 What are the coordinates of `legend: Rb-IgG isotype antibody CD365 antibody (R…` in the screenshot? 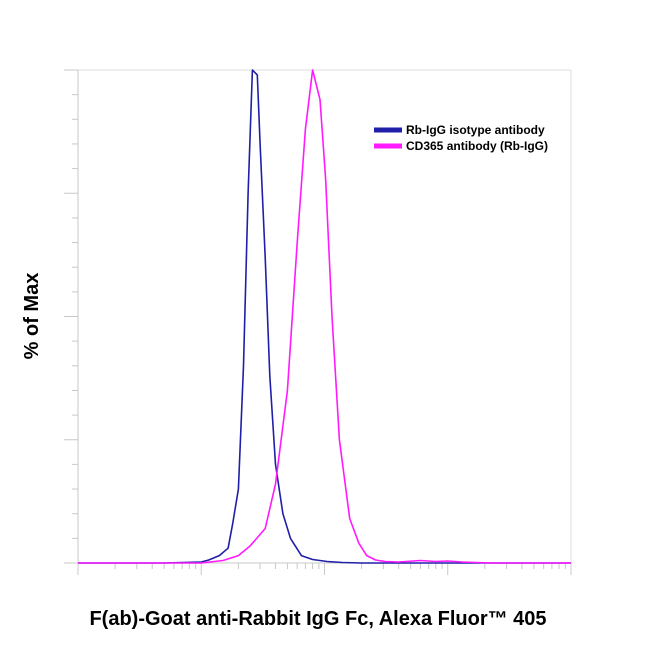 It's located at (461, 138).